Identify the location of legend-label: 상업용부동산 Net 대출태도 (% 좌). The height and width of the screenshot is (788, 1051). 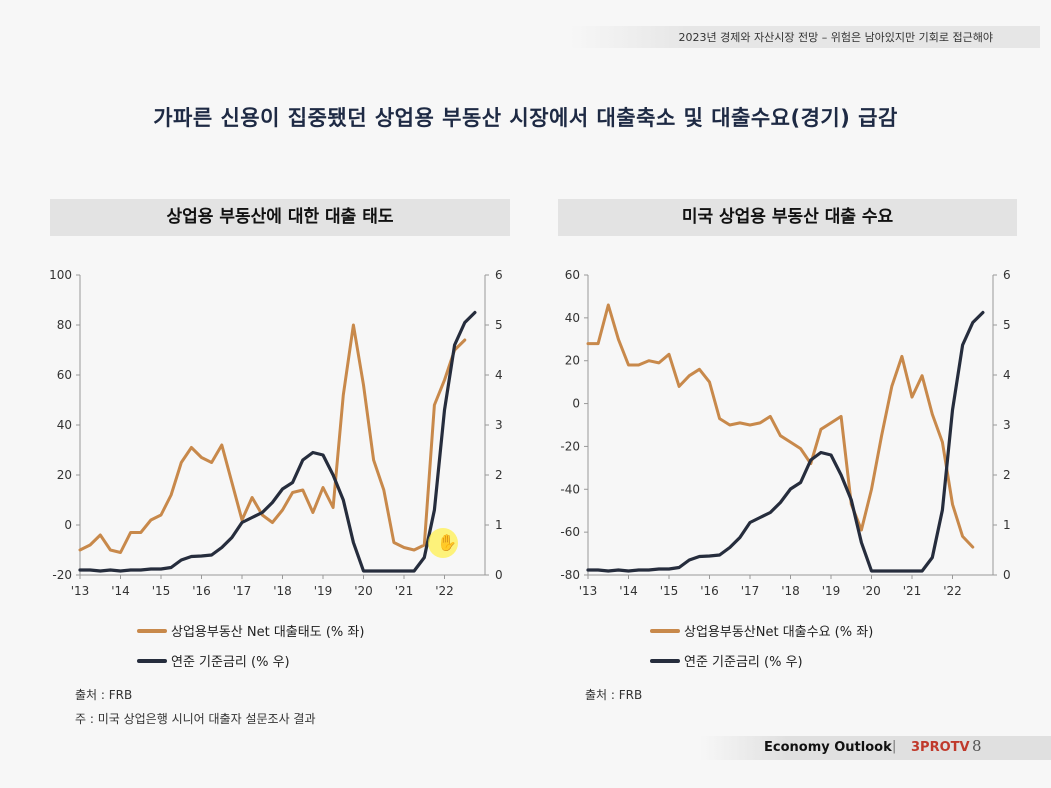
(268, 632).